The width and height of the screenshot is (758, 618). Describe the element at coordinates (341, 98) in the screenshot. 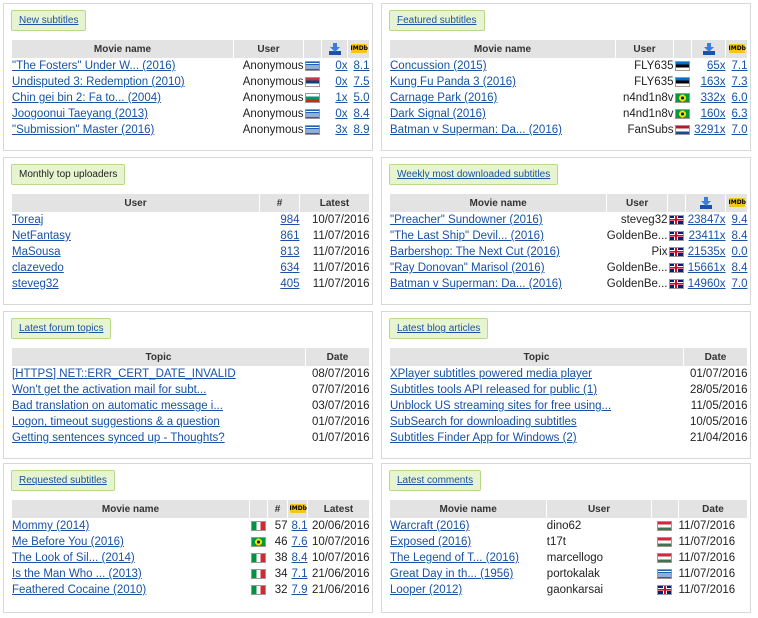

I see `downloads-link: 1x` at that location.